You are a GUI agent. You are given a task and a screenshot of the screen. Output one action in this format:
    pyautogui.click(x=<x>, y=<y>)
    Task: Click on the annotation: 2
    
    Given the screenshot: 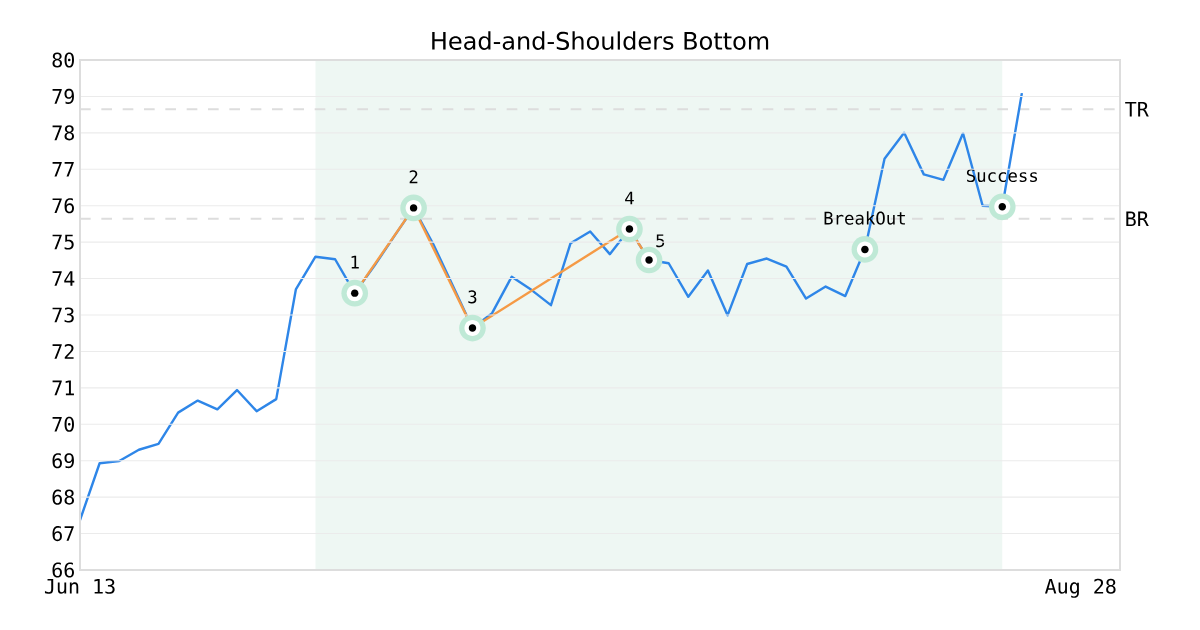 What is the action you would take?
    pyautogui.click(x=413, y=177)
    